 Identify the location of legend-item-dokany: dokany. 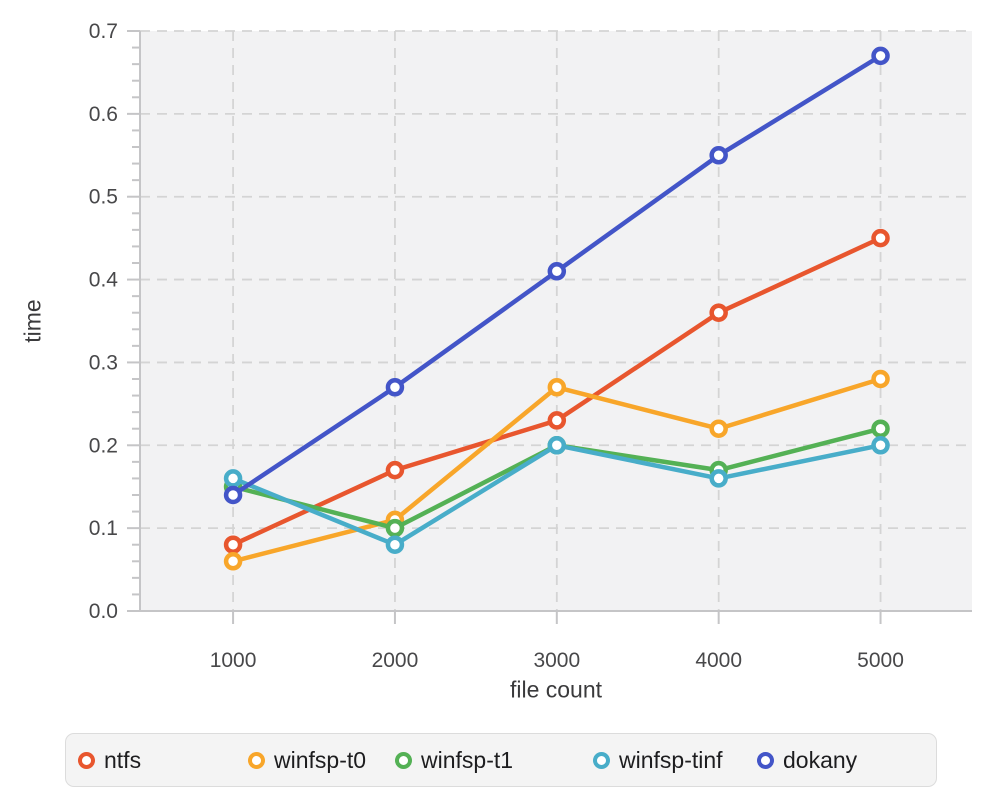
(807, 760).